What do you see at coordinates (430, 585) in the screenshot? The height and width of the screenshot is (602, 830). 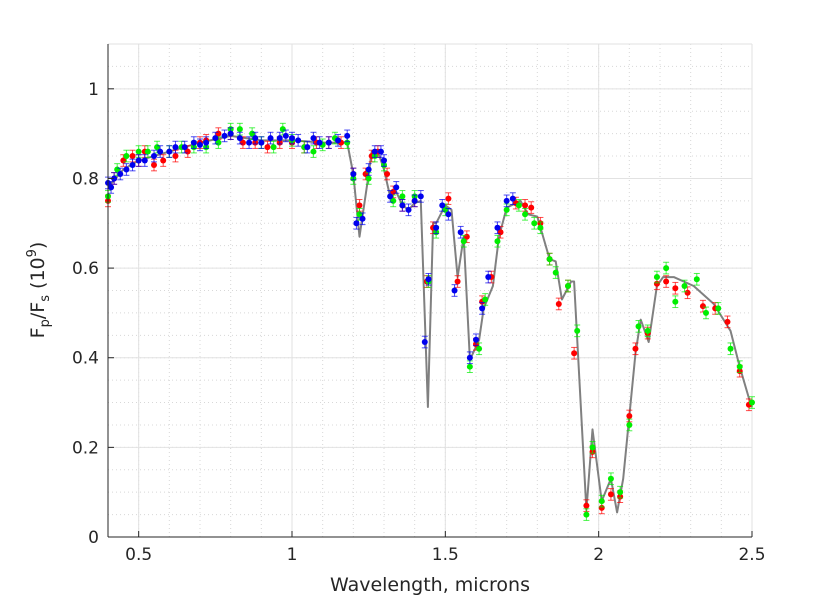 I see `x-axis-label: Wavelength, microns` at bounding box center [430, 585].